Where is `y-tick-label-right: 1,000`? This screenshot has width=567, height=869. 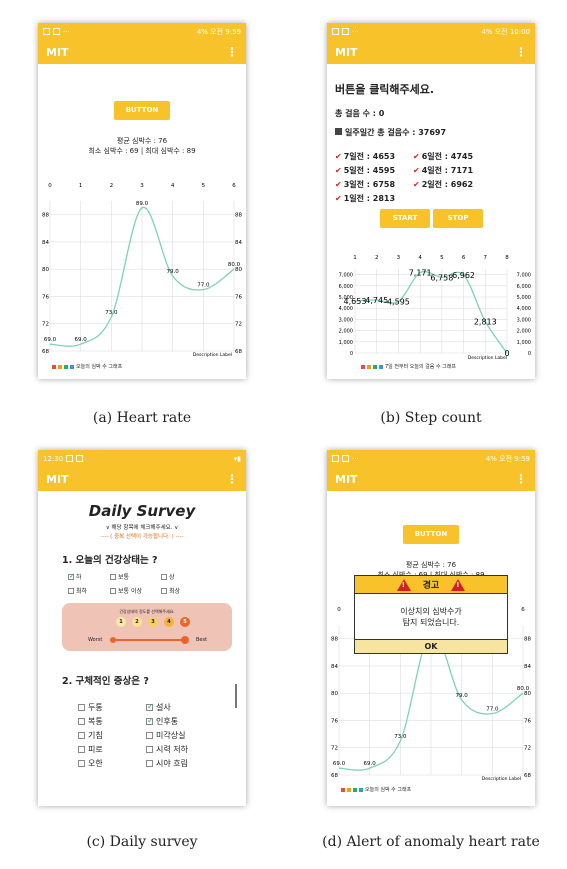
y-tick-label-right: 1,000 is located at coordinates (524, 343).